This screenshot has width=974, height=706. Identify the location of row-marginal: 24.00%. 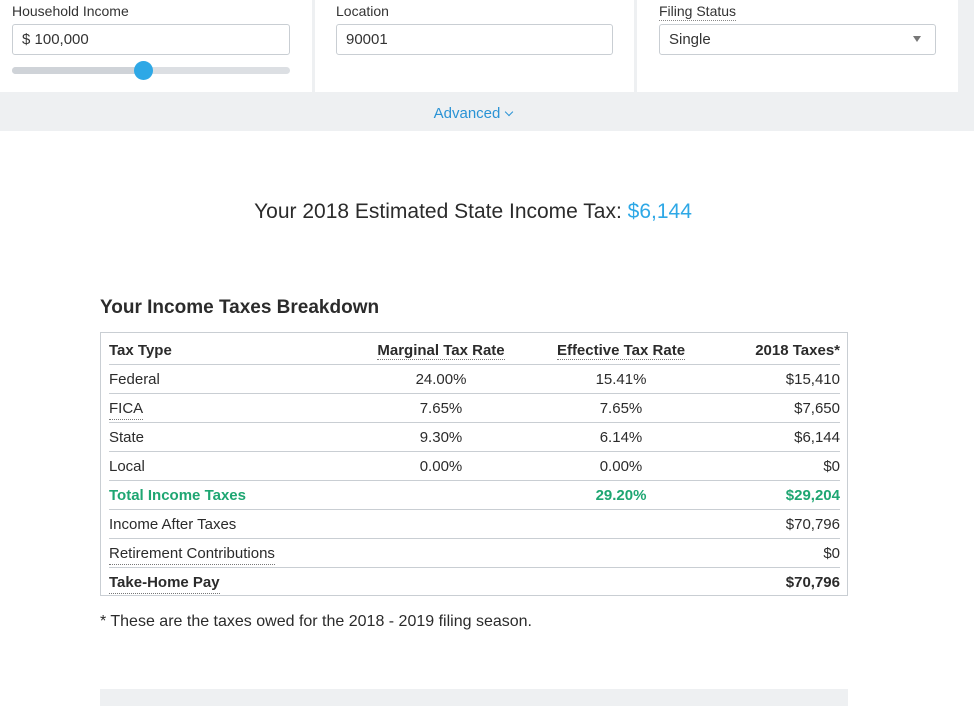
(441, 379).